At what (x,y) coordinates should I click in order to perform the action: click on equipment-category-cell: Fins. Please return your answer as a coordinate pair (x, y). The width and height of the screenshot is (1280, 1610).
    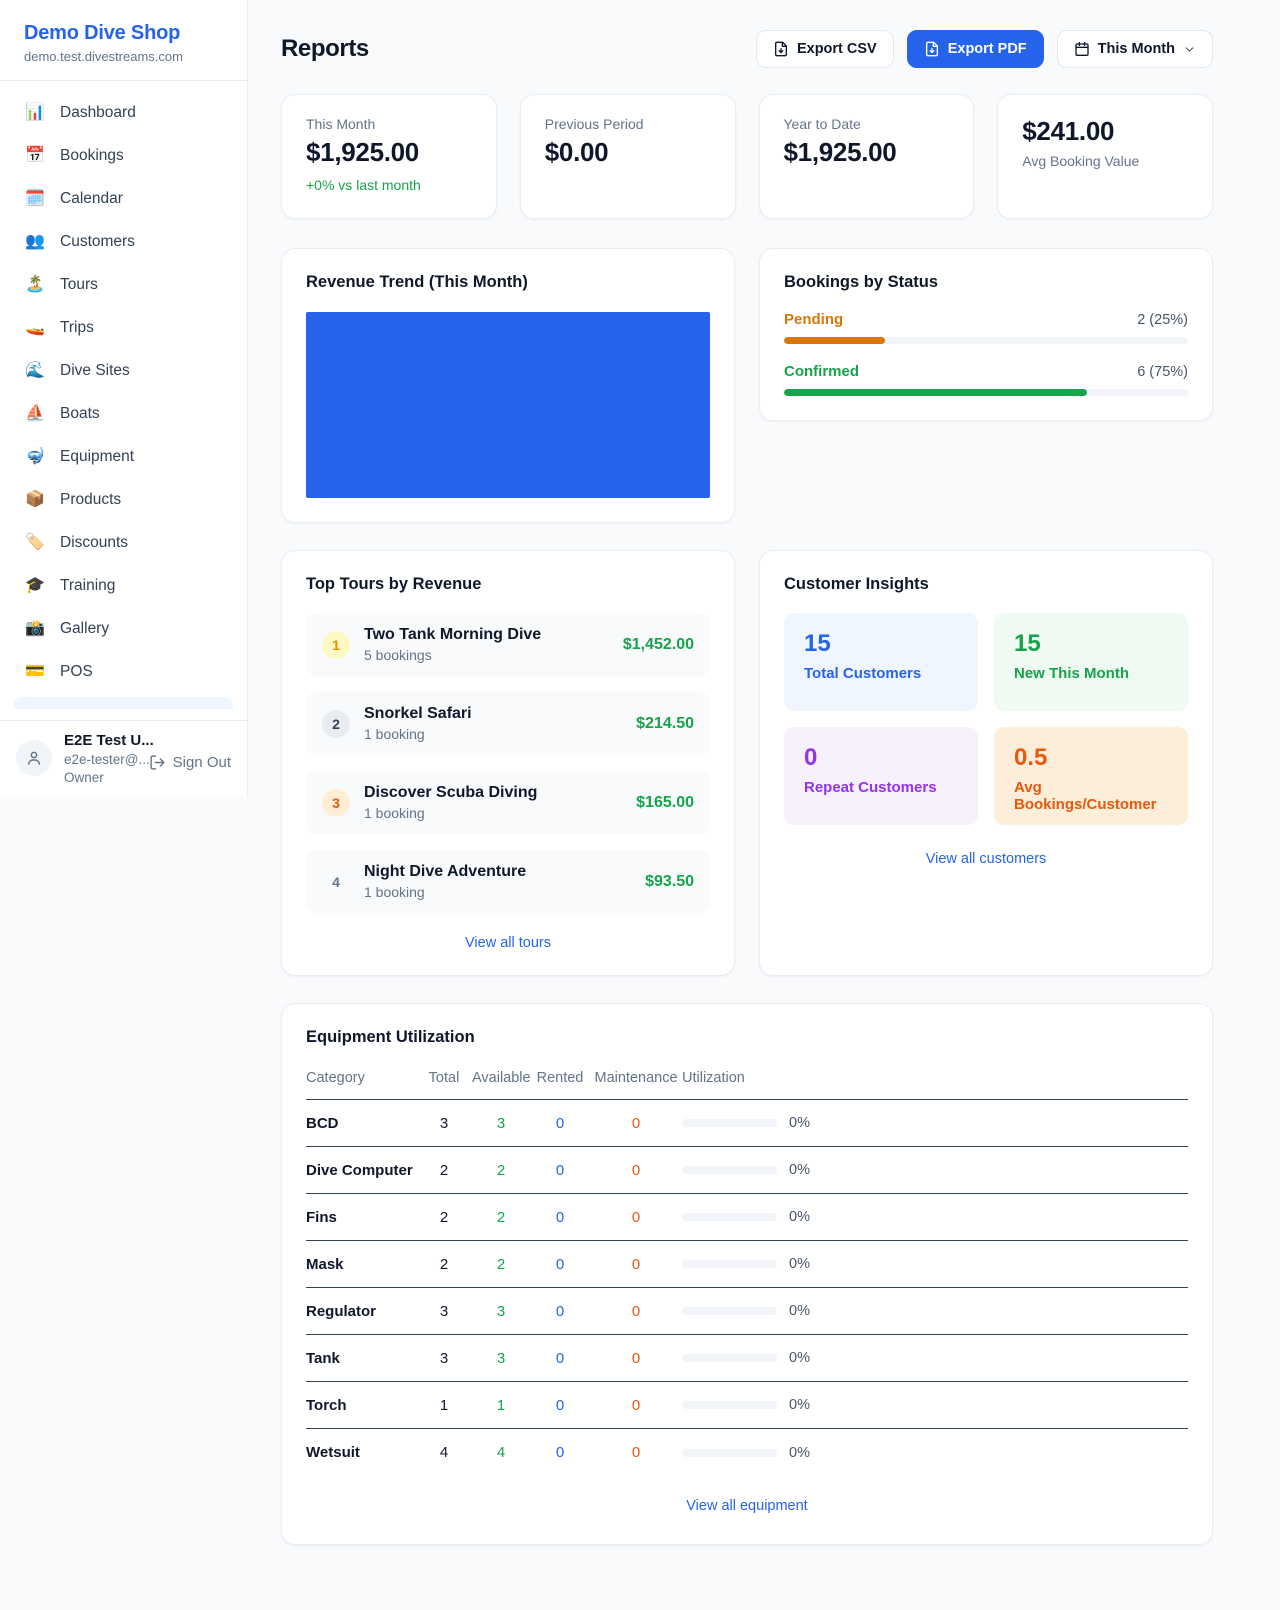
    Looking at the image, I should click on (321, 1217).